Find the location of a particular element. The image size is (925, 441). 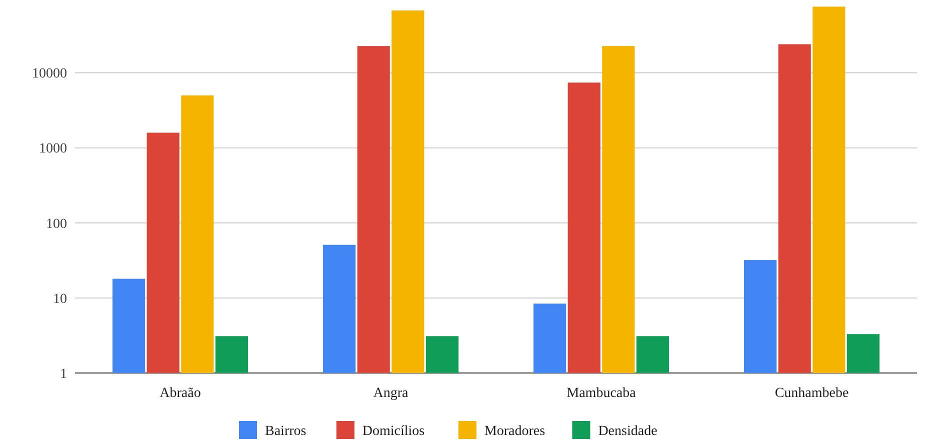

legend-label: Densidade is located at coordinates (628, 431).